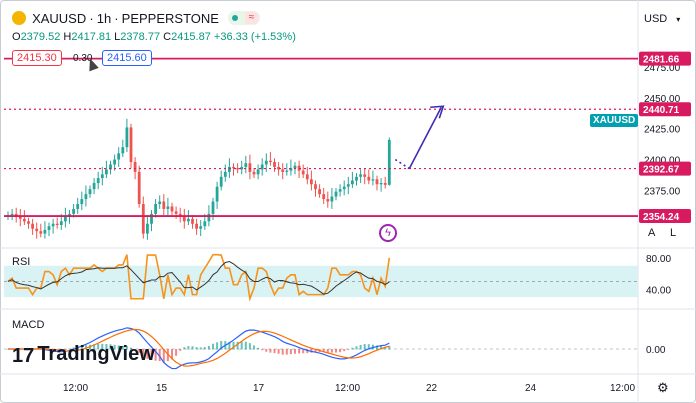 The width and height of the screenshot is (696, 403). Describe the element at coordinates (656, 350) in the screenshot. I see `macd-tick-label: 0.00` at that location.